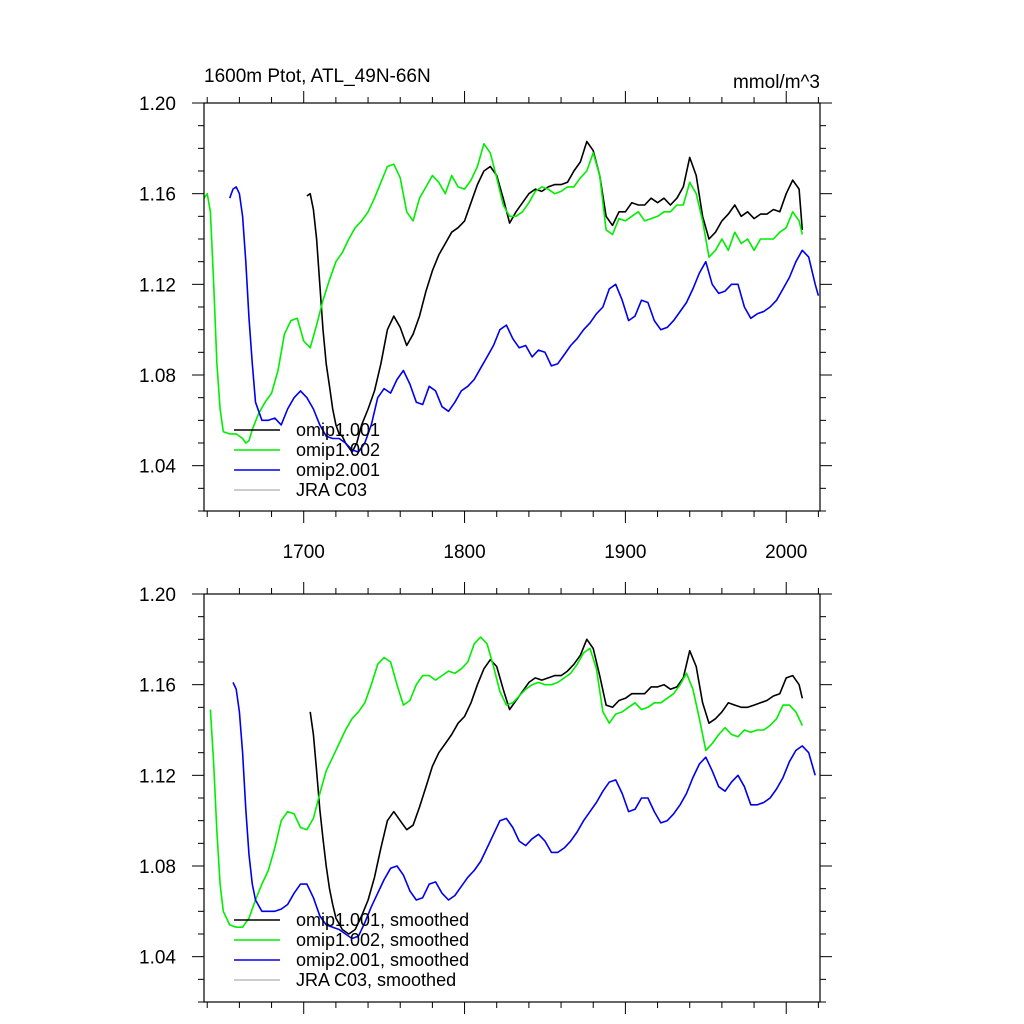 This screenshot has height=1024, width=1024. What do you see at coordinates (464, 552) in the screenshot?
I see `x-tick-label: 1800` at bounding box center [464, 552].